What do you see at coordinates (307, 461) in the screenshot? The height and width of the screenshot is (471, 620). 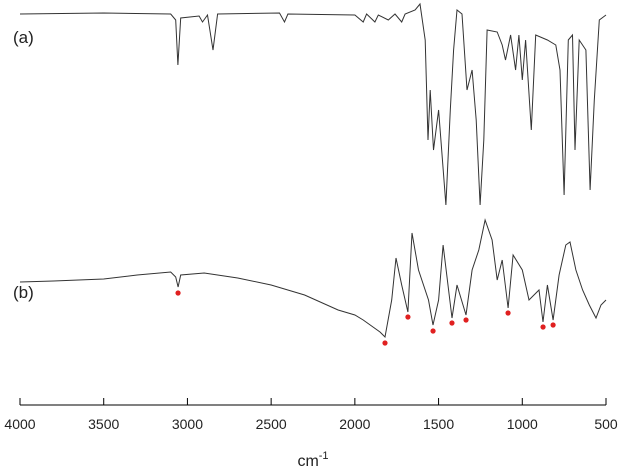 I see `x-axis-label-base: cm` at bounding box center [307, 461].